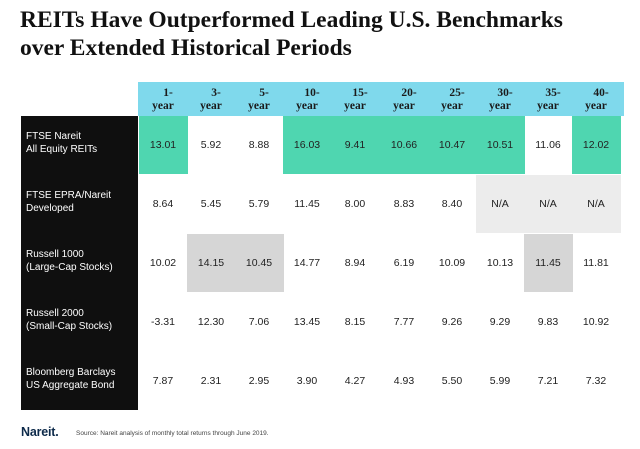 This screenshot has width=640, height=449. I want to click on column-header-period: 20-, so click(409, 93).